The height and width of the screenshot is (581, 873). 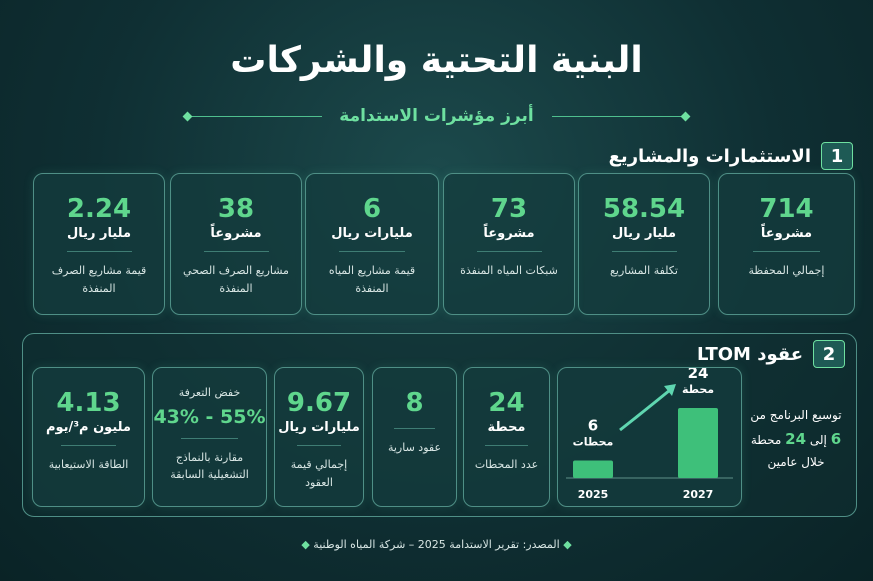 I want to click on stat-card: 8 عقود سارية, so click(x=414, y=437).